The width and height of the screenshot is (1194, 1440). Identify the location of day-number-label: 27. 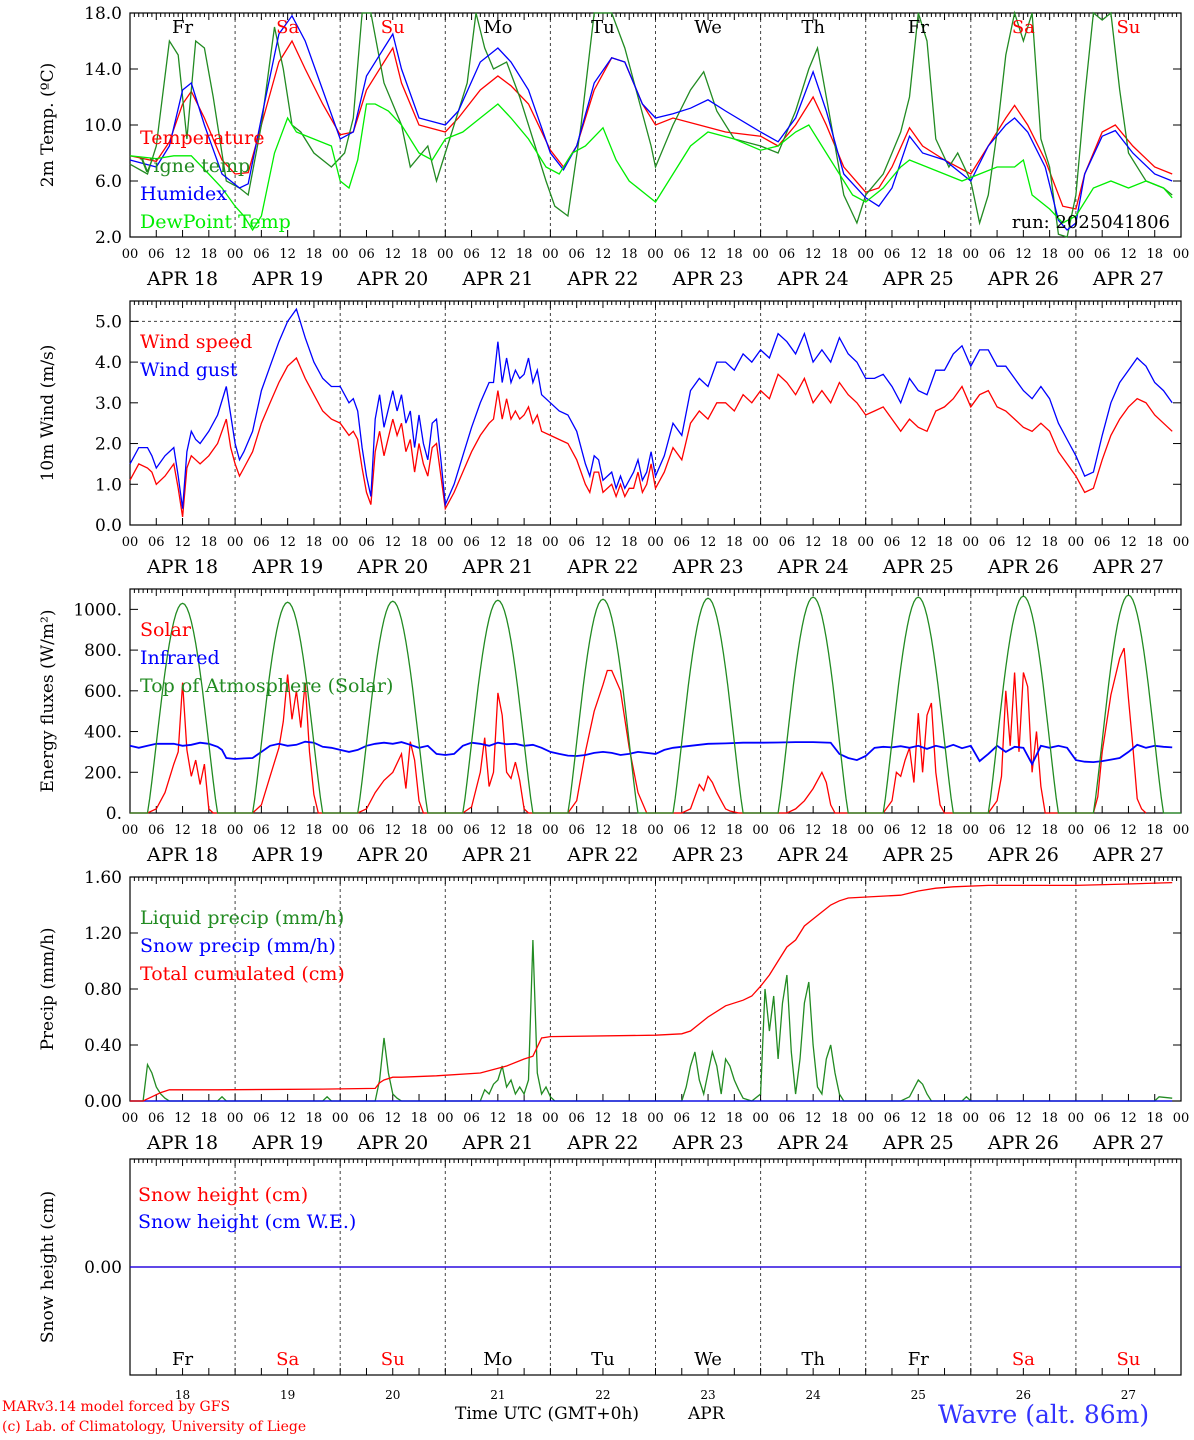
(1128, 1395).